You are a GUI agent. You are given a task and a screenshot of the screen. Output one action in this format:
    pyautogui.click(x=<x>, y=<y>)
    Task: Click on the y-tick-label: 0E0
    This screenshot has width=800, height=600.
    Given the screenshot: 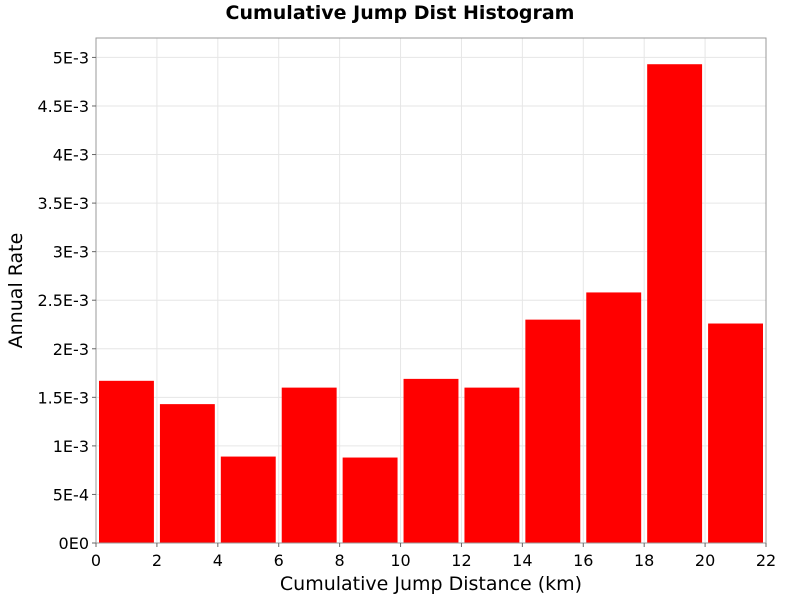 What is the action you would take?
    pyautogui.click(x=74, y=543)
    